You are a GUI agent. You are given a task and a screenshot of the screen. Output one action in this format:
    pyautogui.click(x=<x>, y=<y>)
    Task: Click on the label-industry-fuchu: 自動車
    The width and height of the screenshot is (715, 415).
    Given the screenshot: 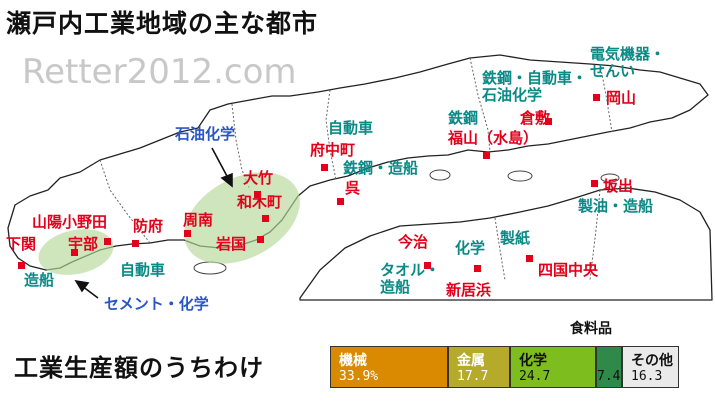 What is the action you would take?
    pyautogui.click(x=351, y=128)
    